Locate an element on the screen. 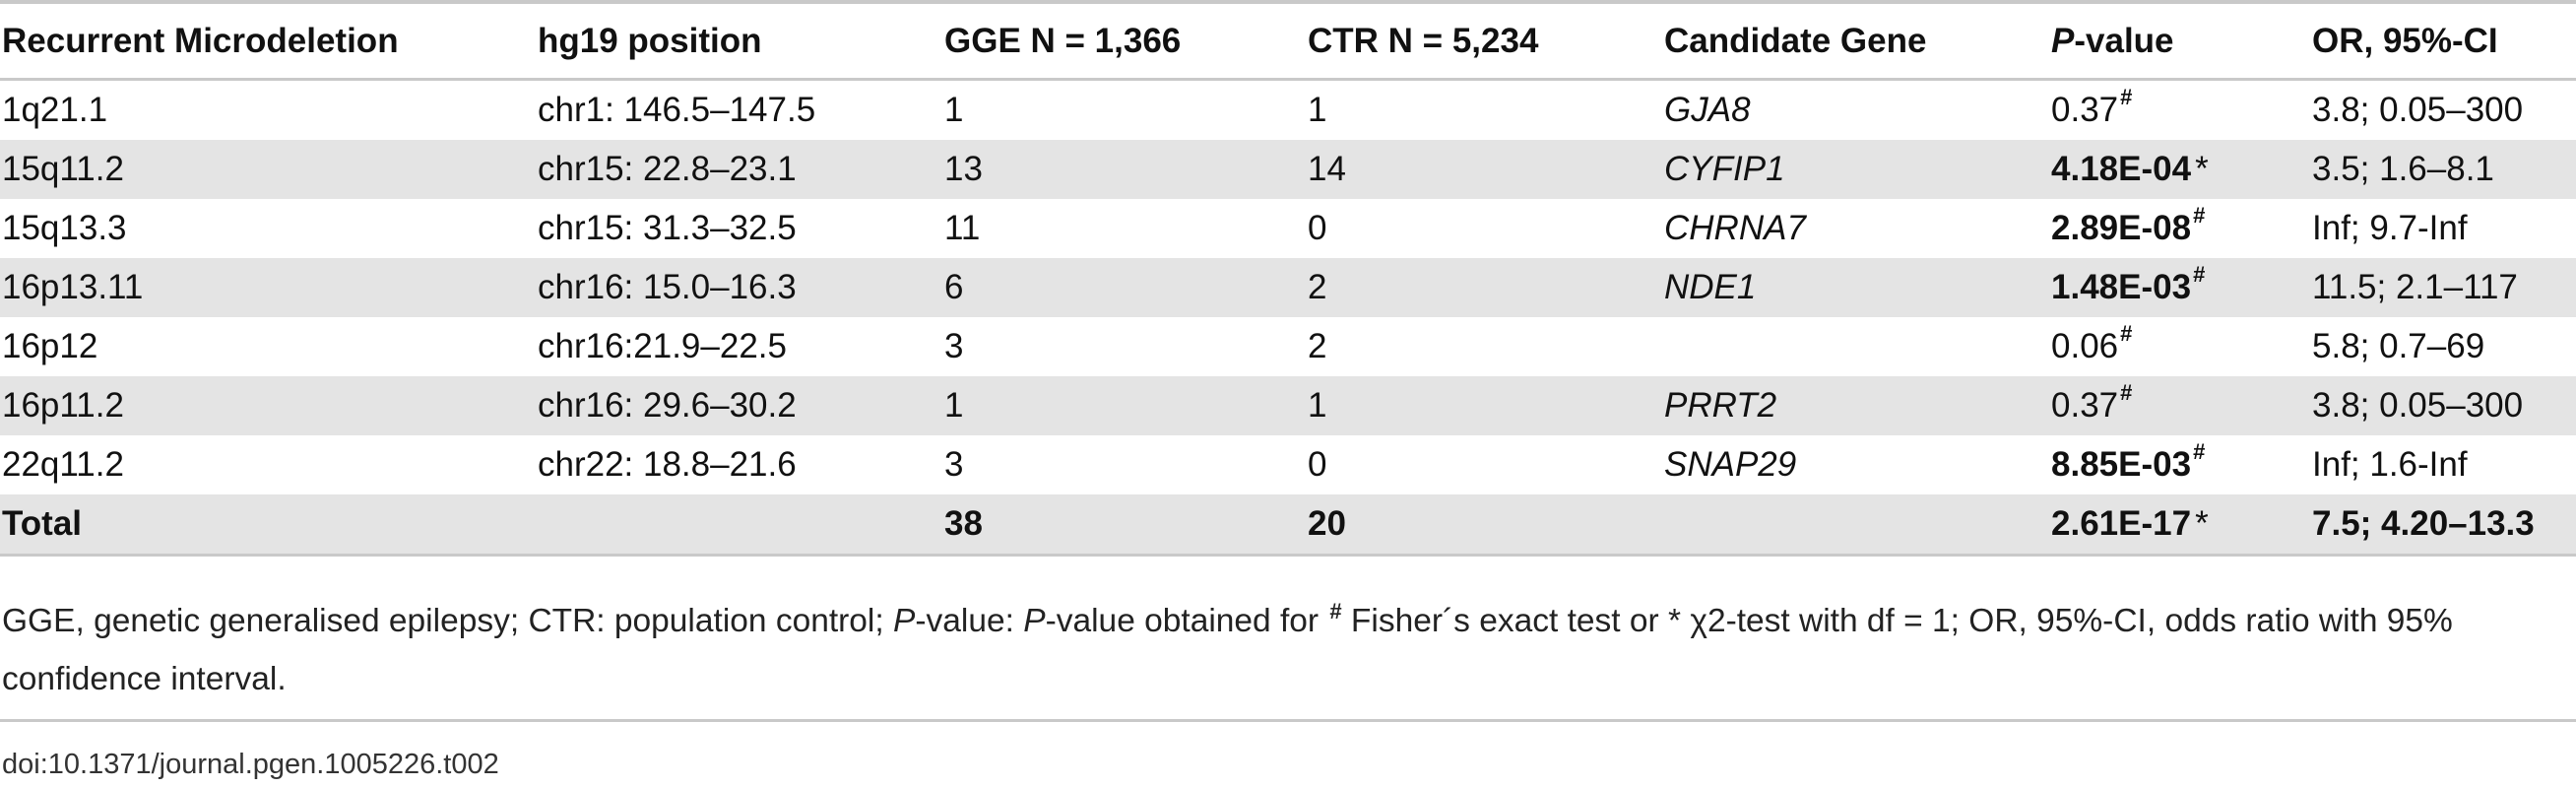 Image resolution: width=2576 pixels, height=788 pixels. cell-or-ci: Inf; 9.7-Inf is located at coordinates (2390, 228).